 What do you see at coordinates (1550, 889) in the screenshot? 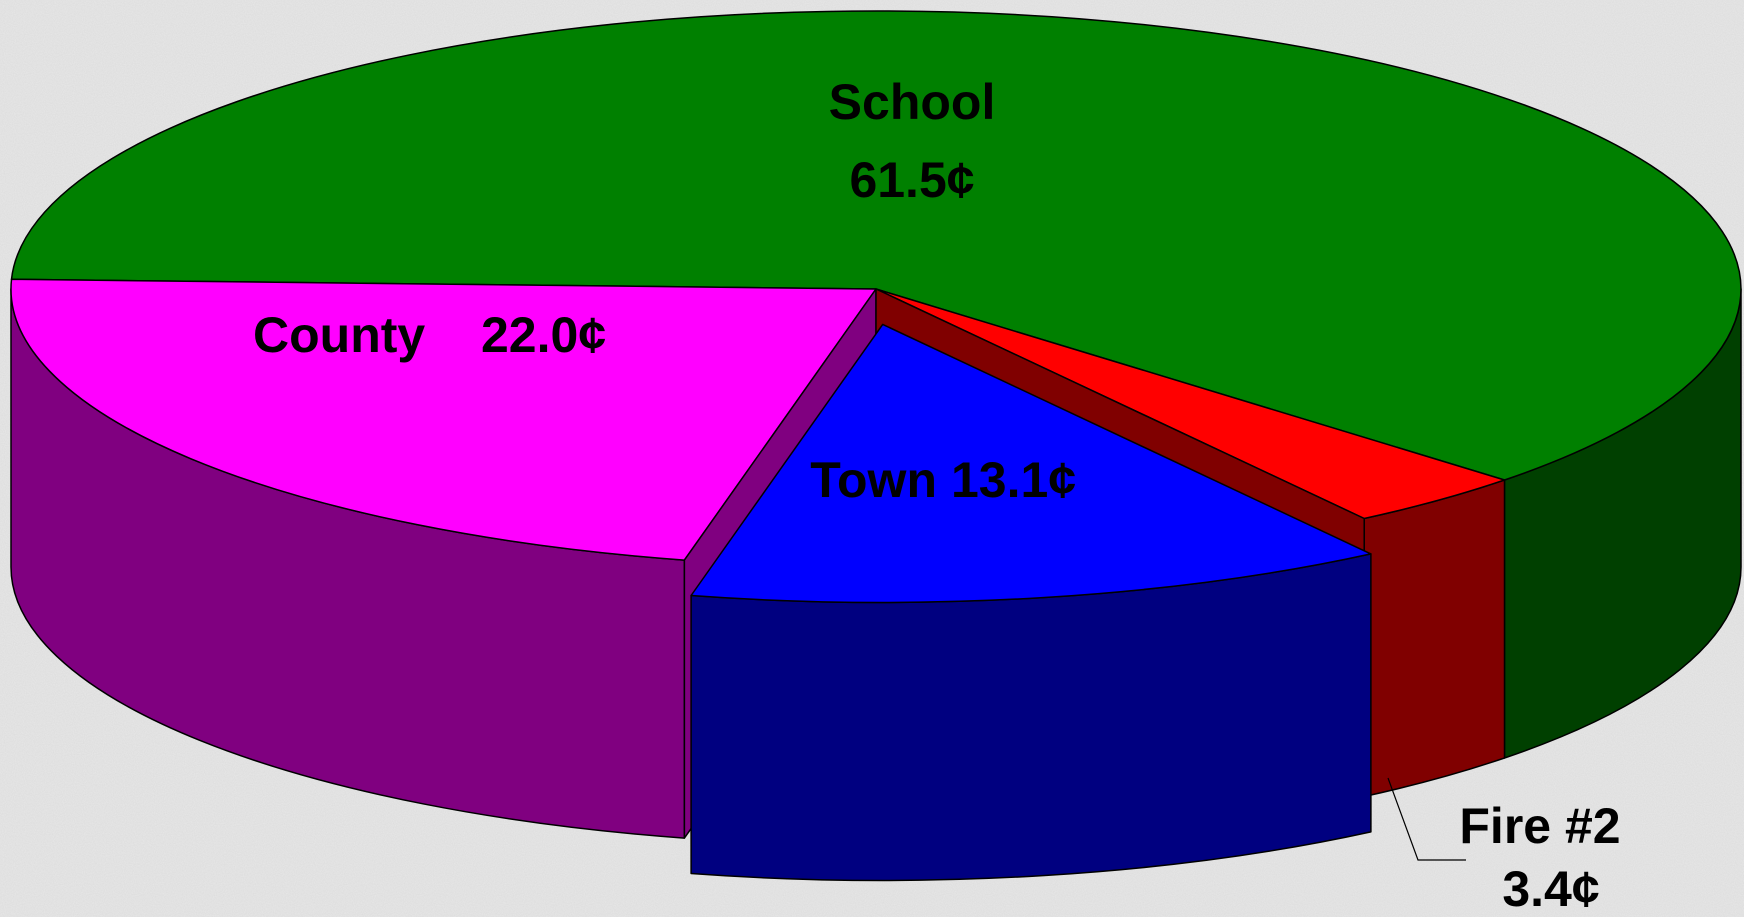
I see `value-label: 3.4¢` at bounding box center [1550, 889].